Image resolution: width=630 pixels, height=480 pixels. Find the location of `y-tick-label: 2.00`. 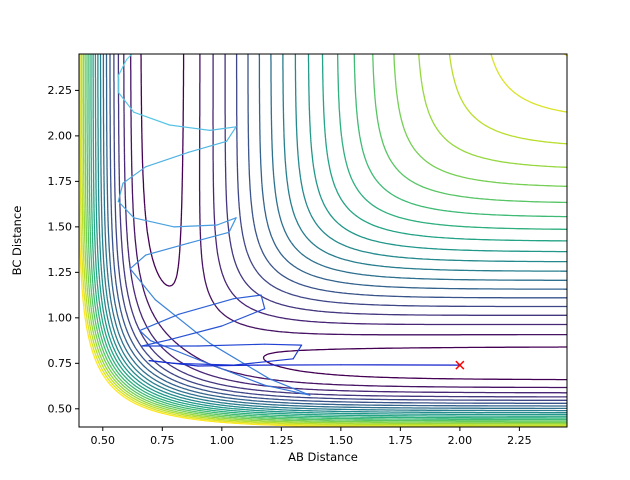

y-tick-label: 2.00 is located at coordinates (60, 136).